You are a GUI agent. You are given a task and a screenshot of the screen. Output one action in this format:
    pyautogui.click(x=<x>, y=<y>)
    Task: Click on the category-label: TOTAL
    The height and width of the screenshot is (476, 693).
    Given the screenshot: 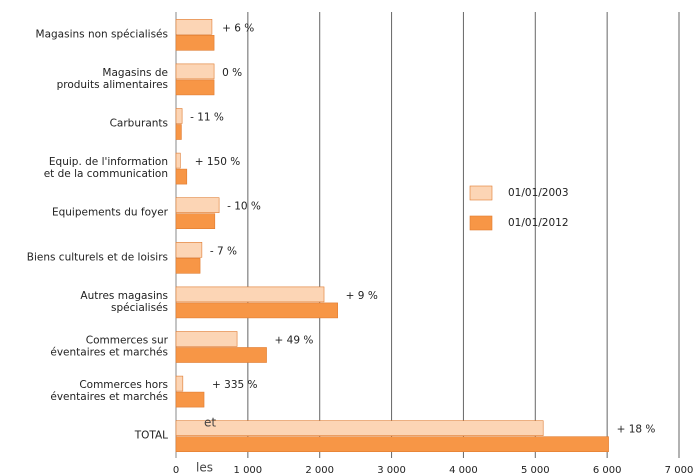 What is the action you would take?
    pyautogui.click(x=151, y=436)
    